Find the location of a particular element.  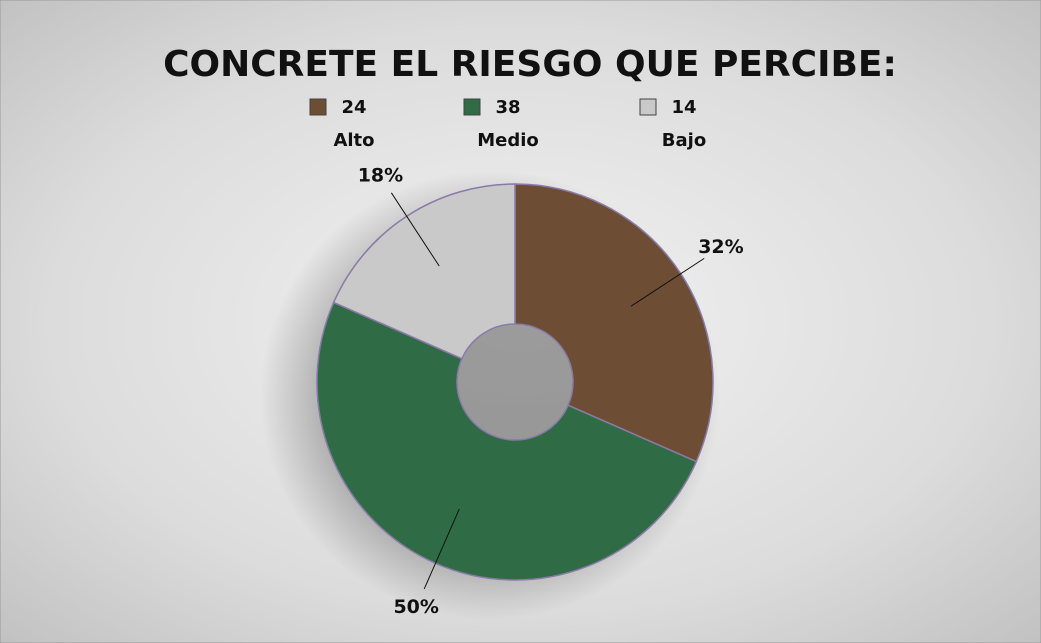

legend-value: 38 is located at coordinates (507, 107).